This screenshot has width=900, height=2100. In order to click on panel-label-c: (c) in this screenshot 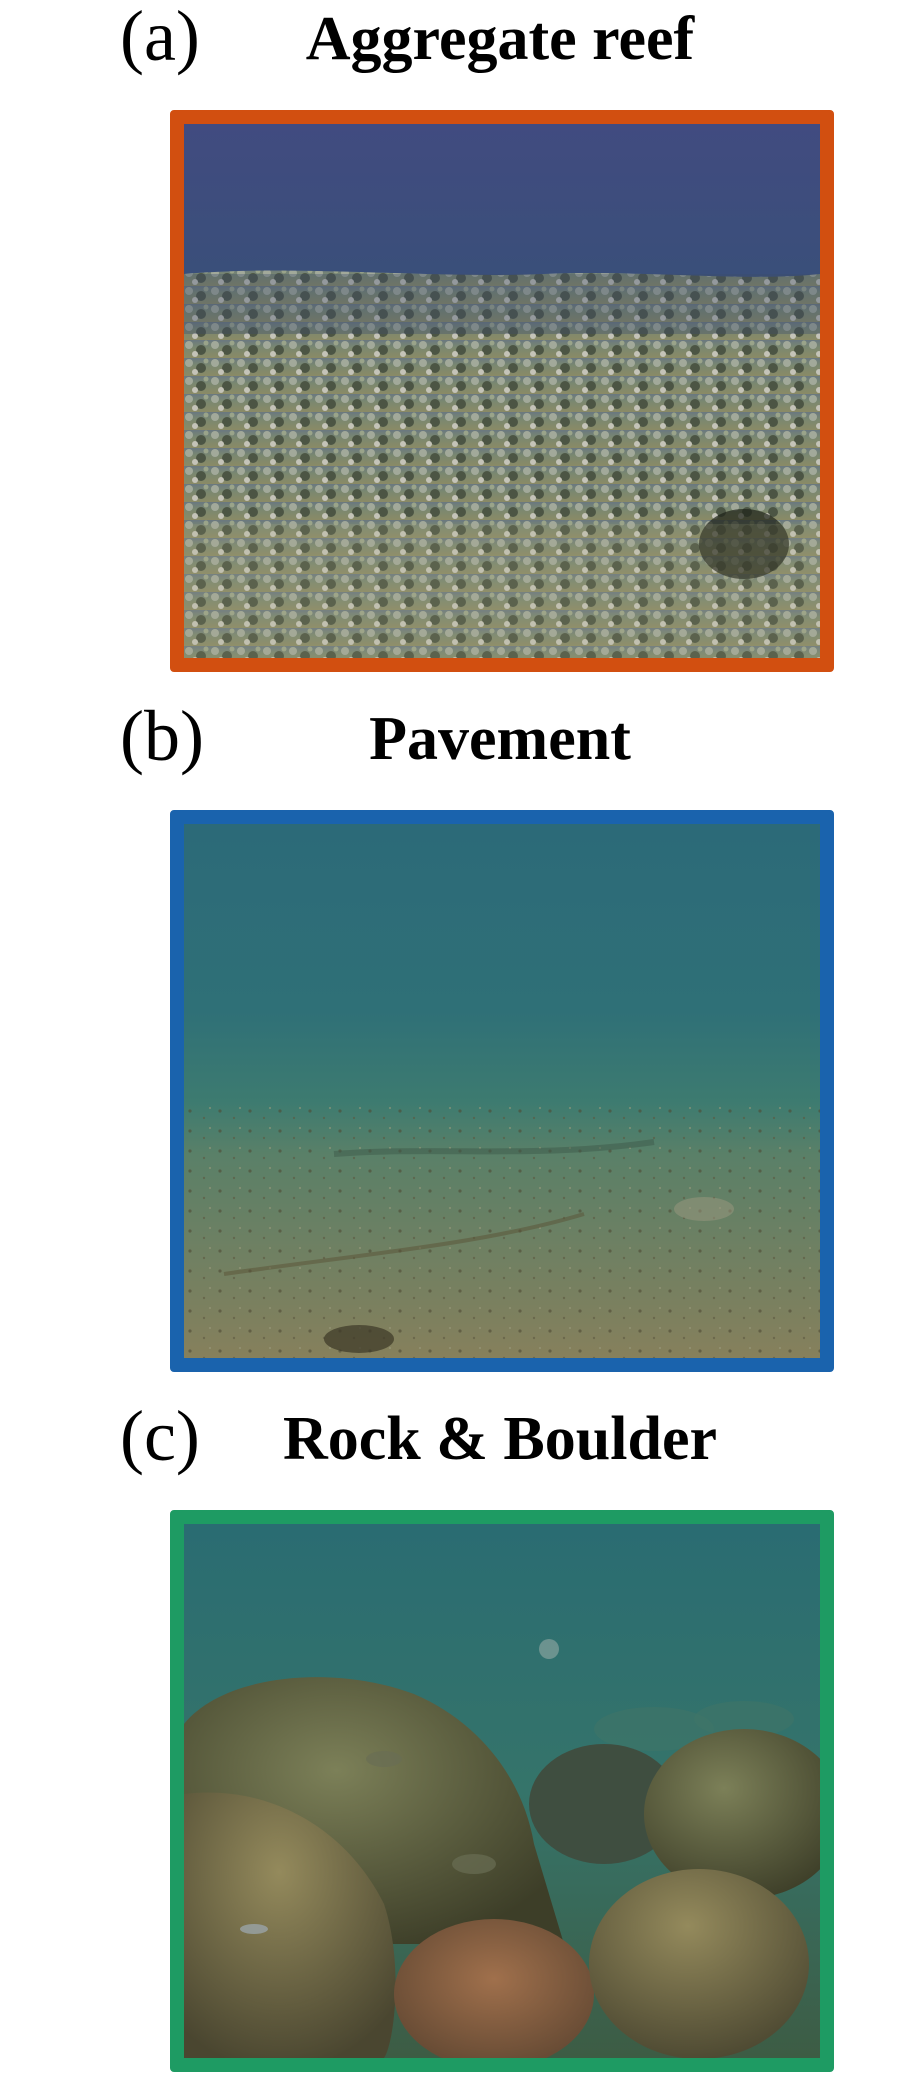, I will do `click(160, 1436)`.